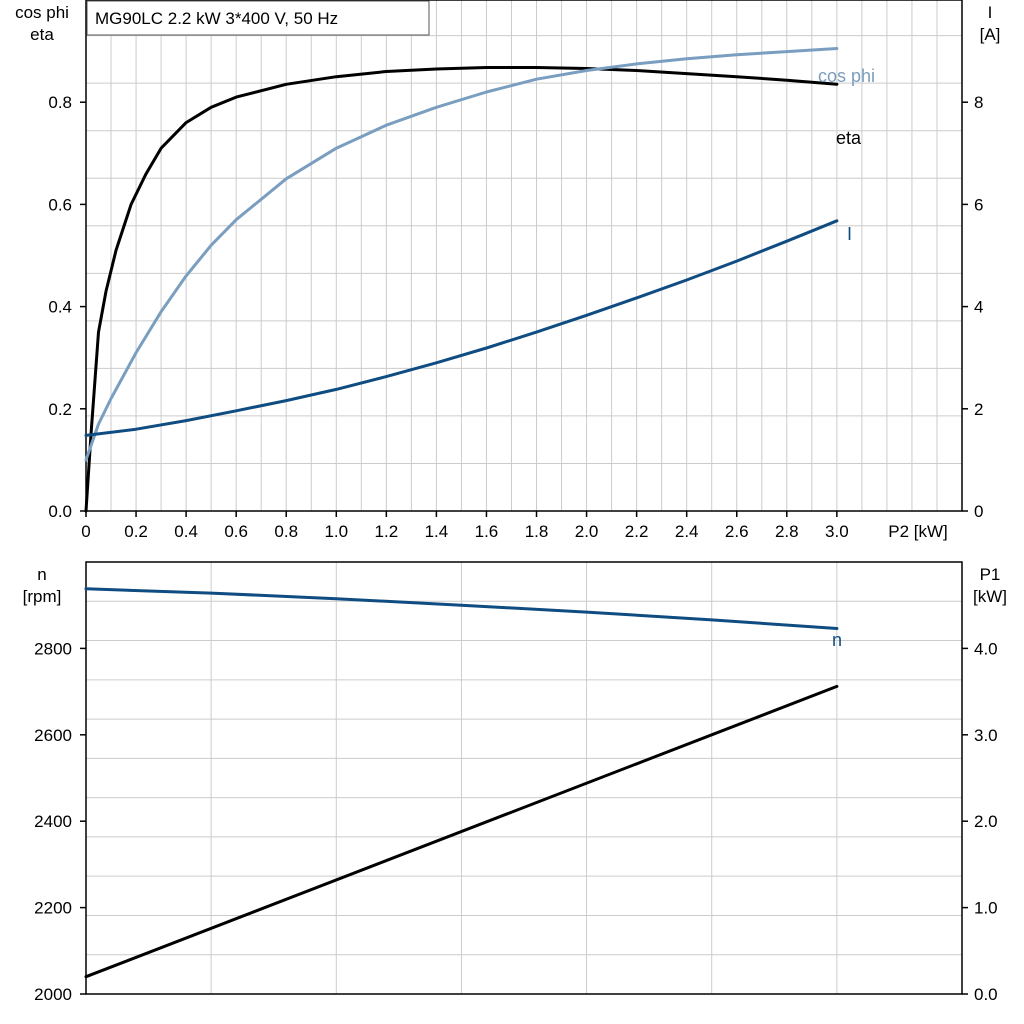 This screenshot has height=1024, width=1024. What do you see at coordinates (990, 12) in the screenshot?
I see `y-right-axis-label: I` at bounding box center [990, 12].